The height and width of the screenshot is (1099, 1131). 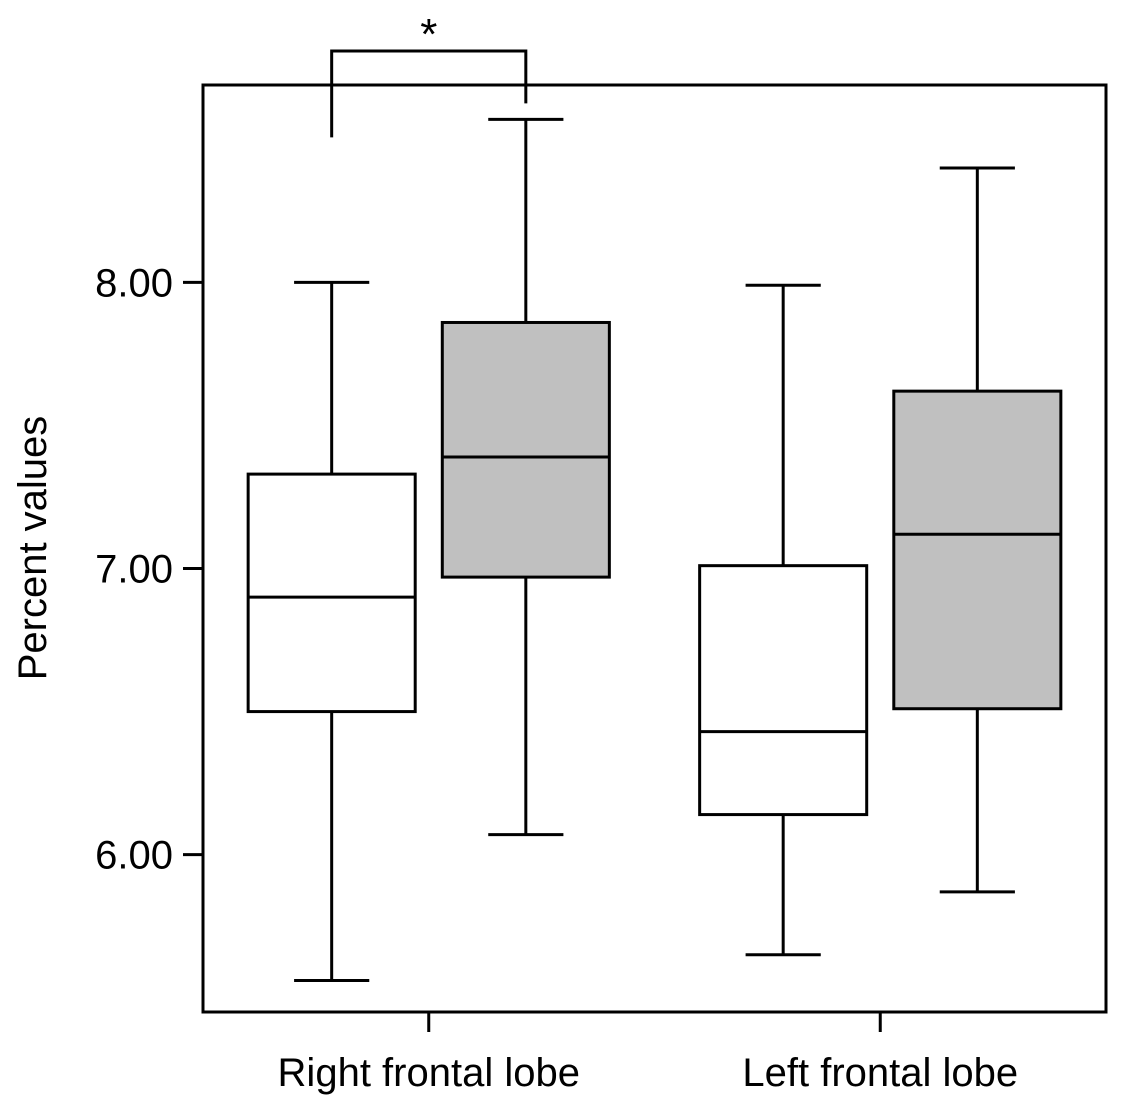 I want to click on x-axis: Right frontal lobe Left frontal lobe, so click(x=648, y=1053).